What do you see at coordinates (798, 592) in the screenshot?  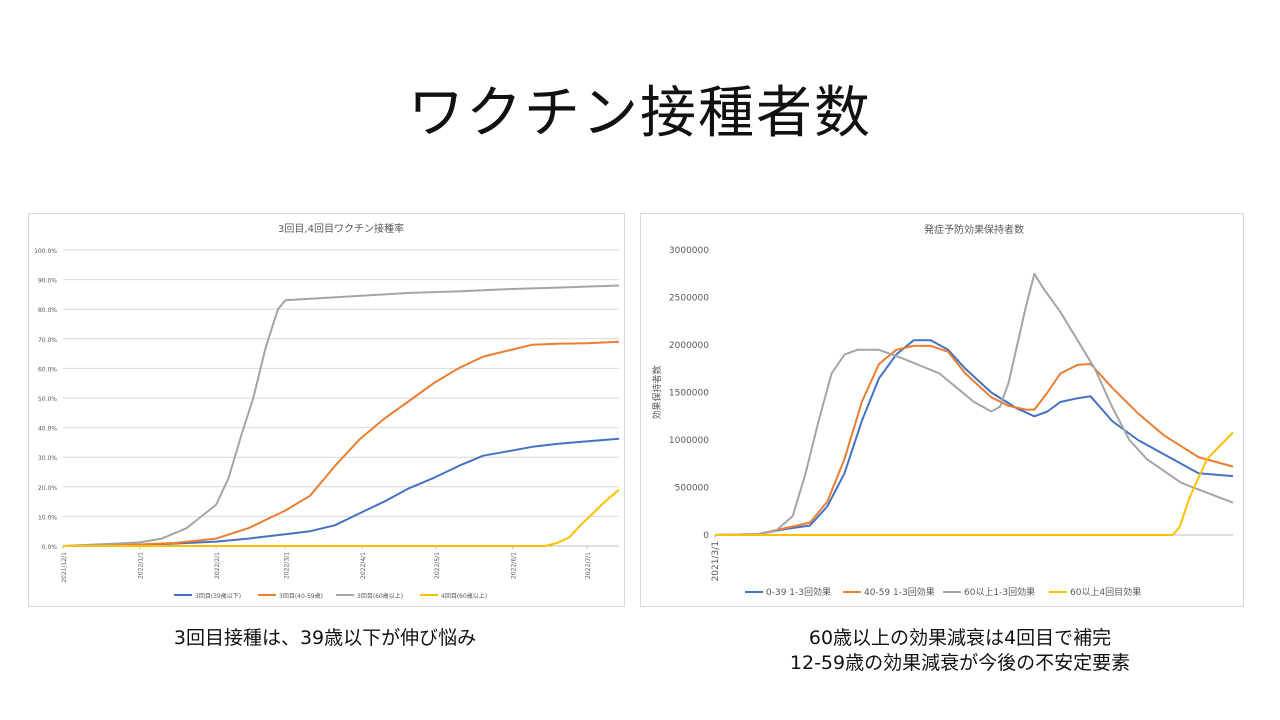 I see `legend-label-1: 0-39 1-3回効果` at bounding box center [798, 592].